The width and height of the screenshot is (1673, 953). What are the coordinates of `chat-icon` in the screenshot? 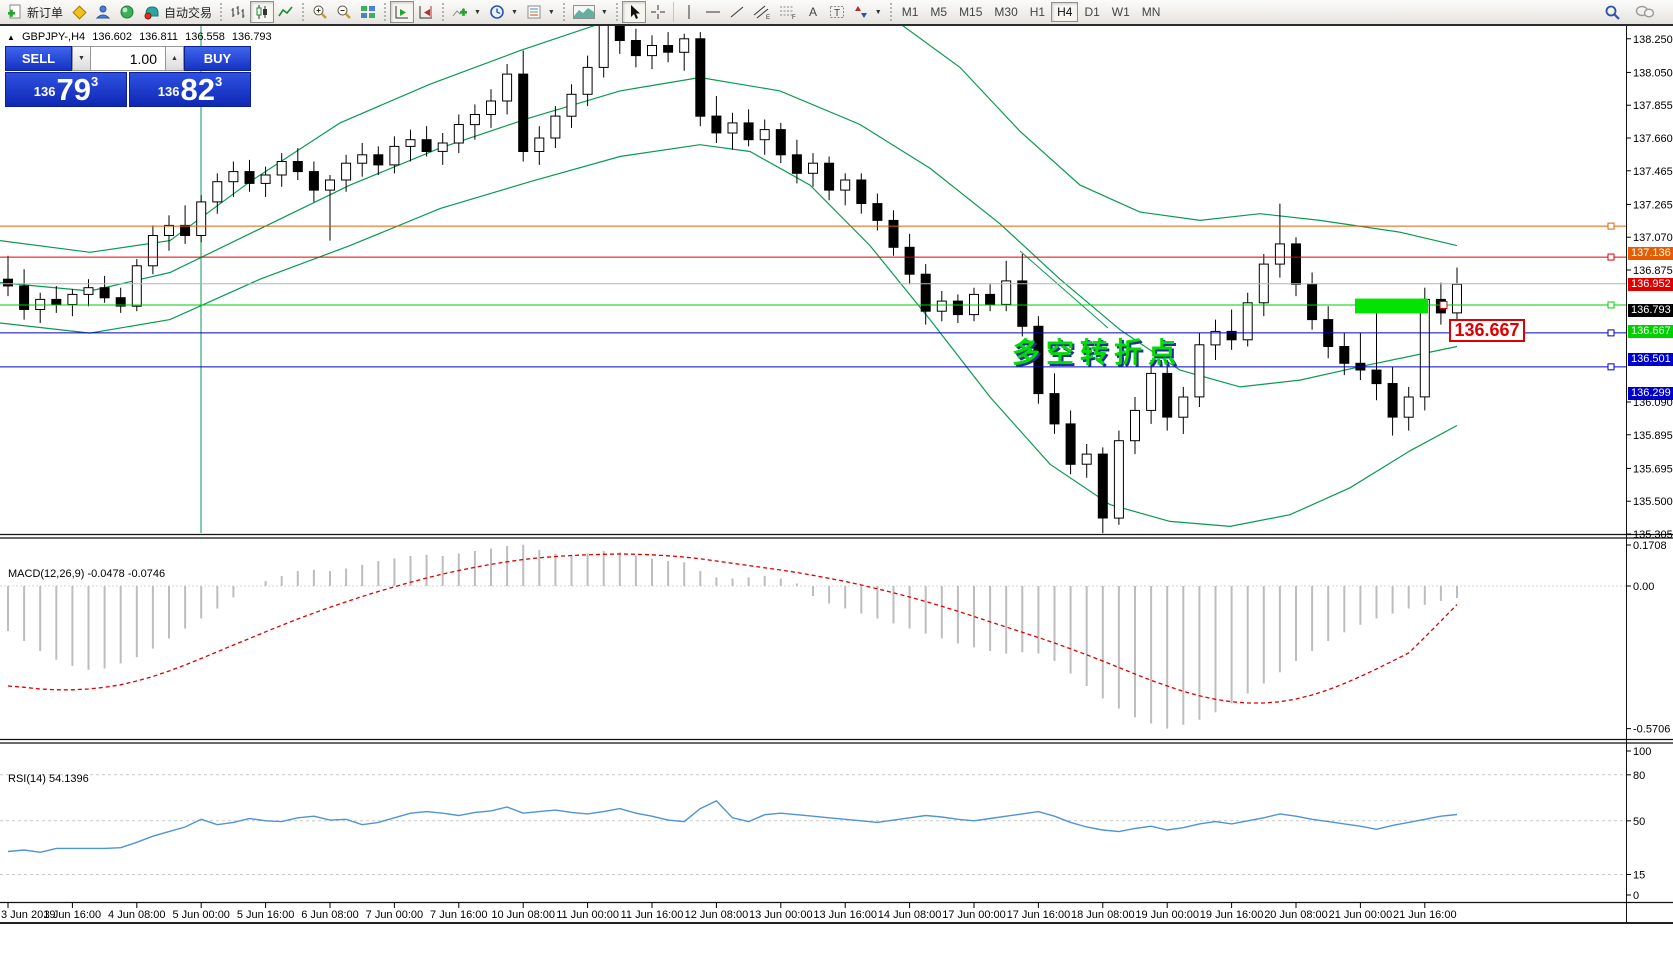 It's located at (1645, 11).